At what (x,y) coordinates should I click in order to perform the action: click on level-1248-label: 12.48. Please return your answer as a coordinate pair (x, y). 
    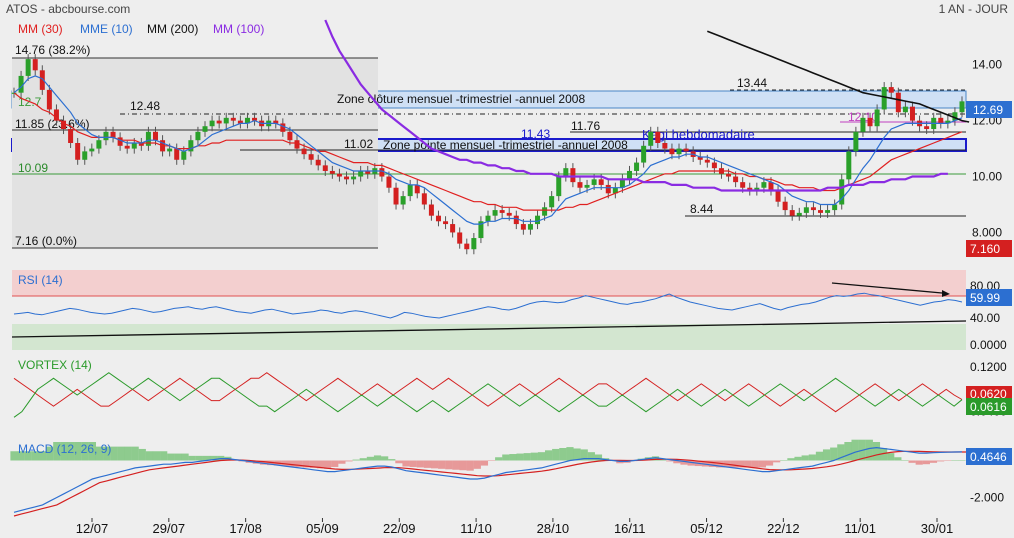
    Looking at the image, I should click on (145, 106).